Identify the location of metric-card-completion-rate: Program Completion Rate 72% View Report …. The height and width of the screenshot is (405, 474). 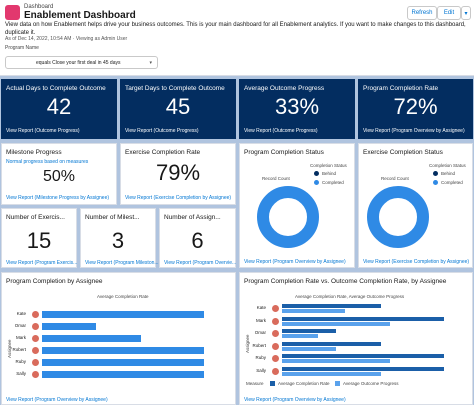
(415, 109).